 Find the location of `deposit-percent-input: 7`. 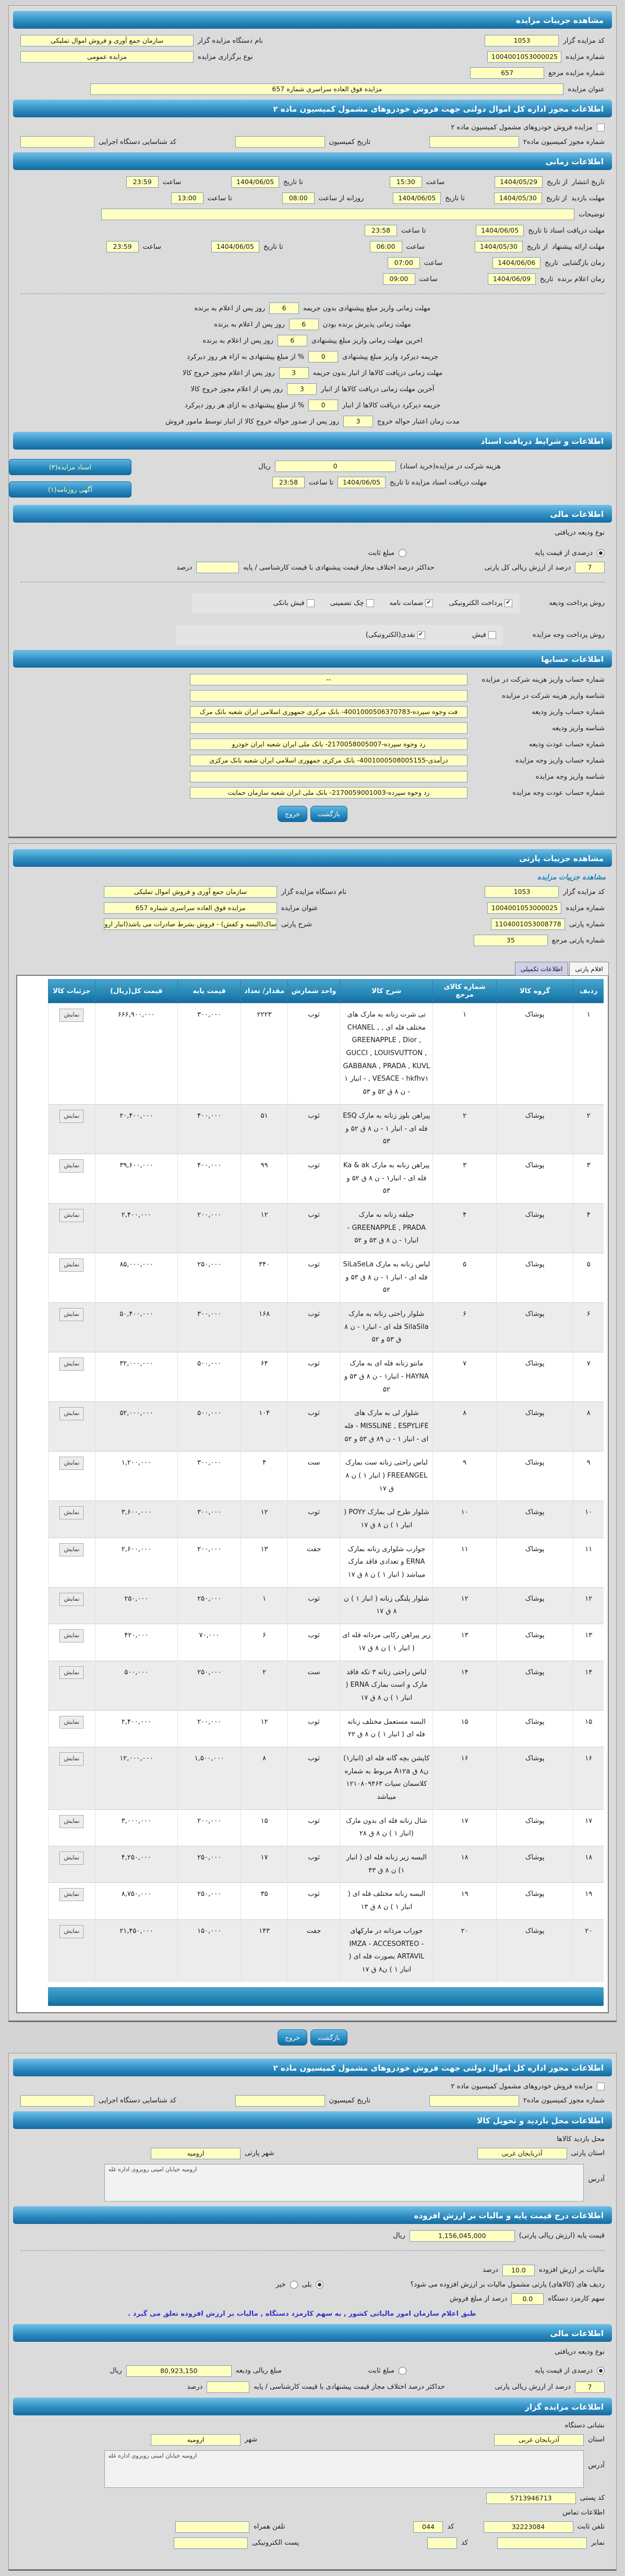

deposit-percent-input: 7 is located at coordinates (590, 2387).